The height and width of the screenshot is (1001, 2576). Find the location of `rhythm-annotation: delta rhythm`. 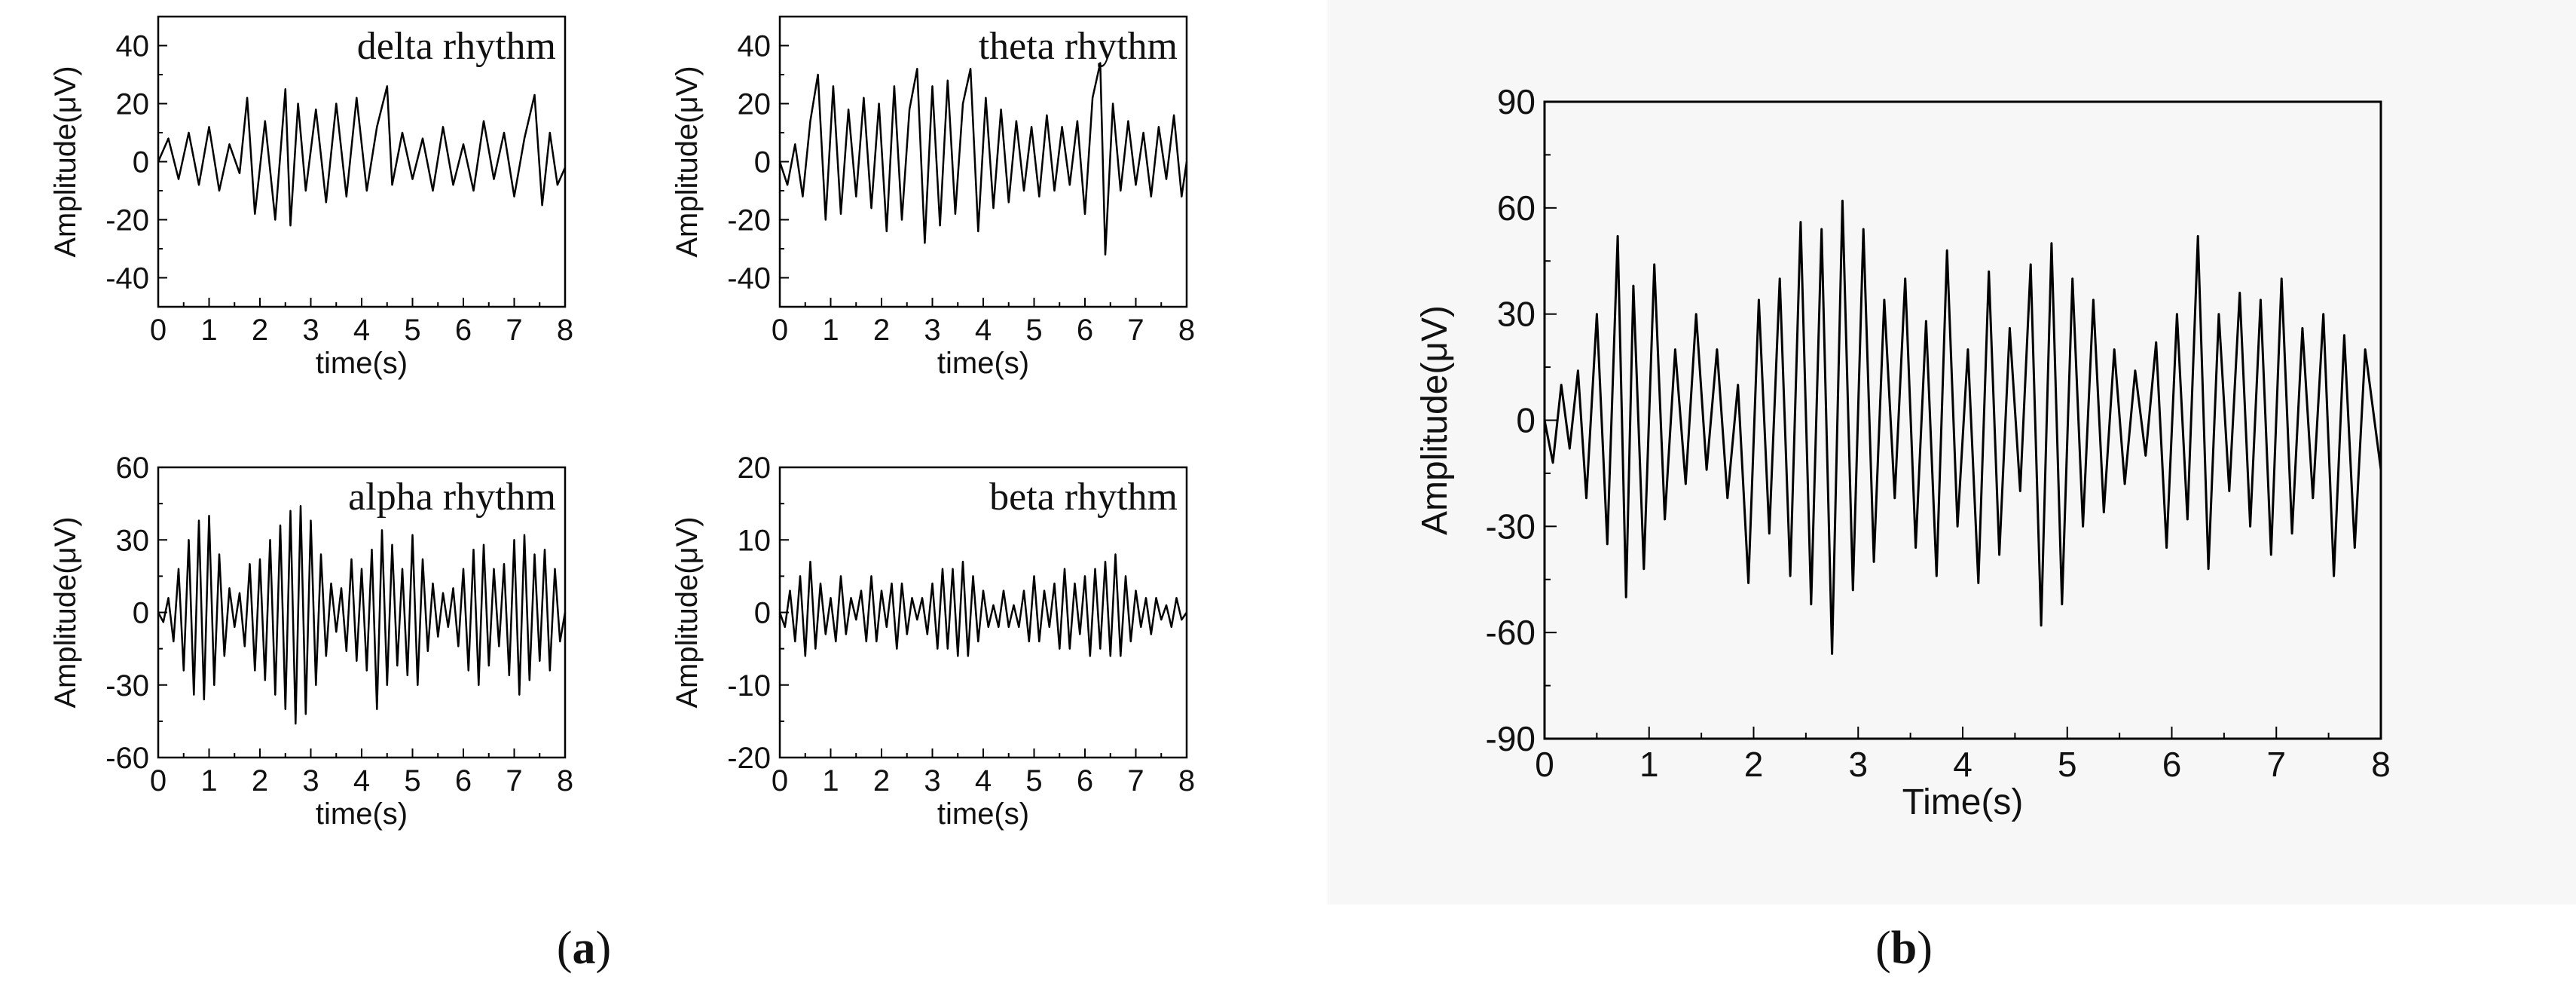

rhythm-annotation: delta rhythm is located at coordinates (457, 46).